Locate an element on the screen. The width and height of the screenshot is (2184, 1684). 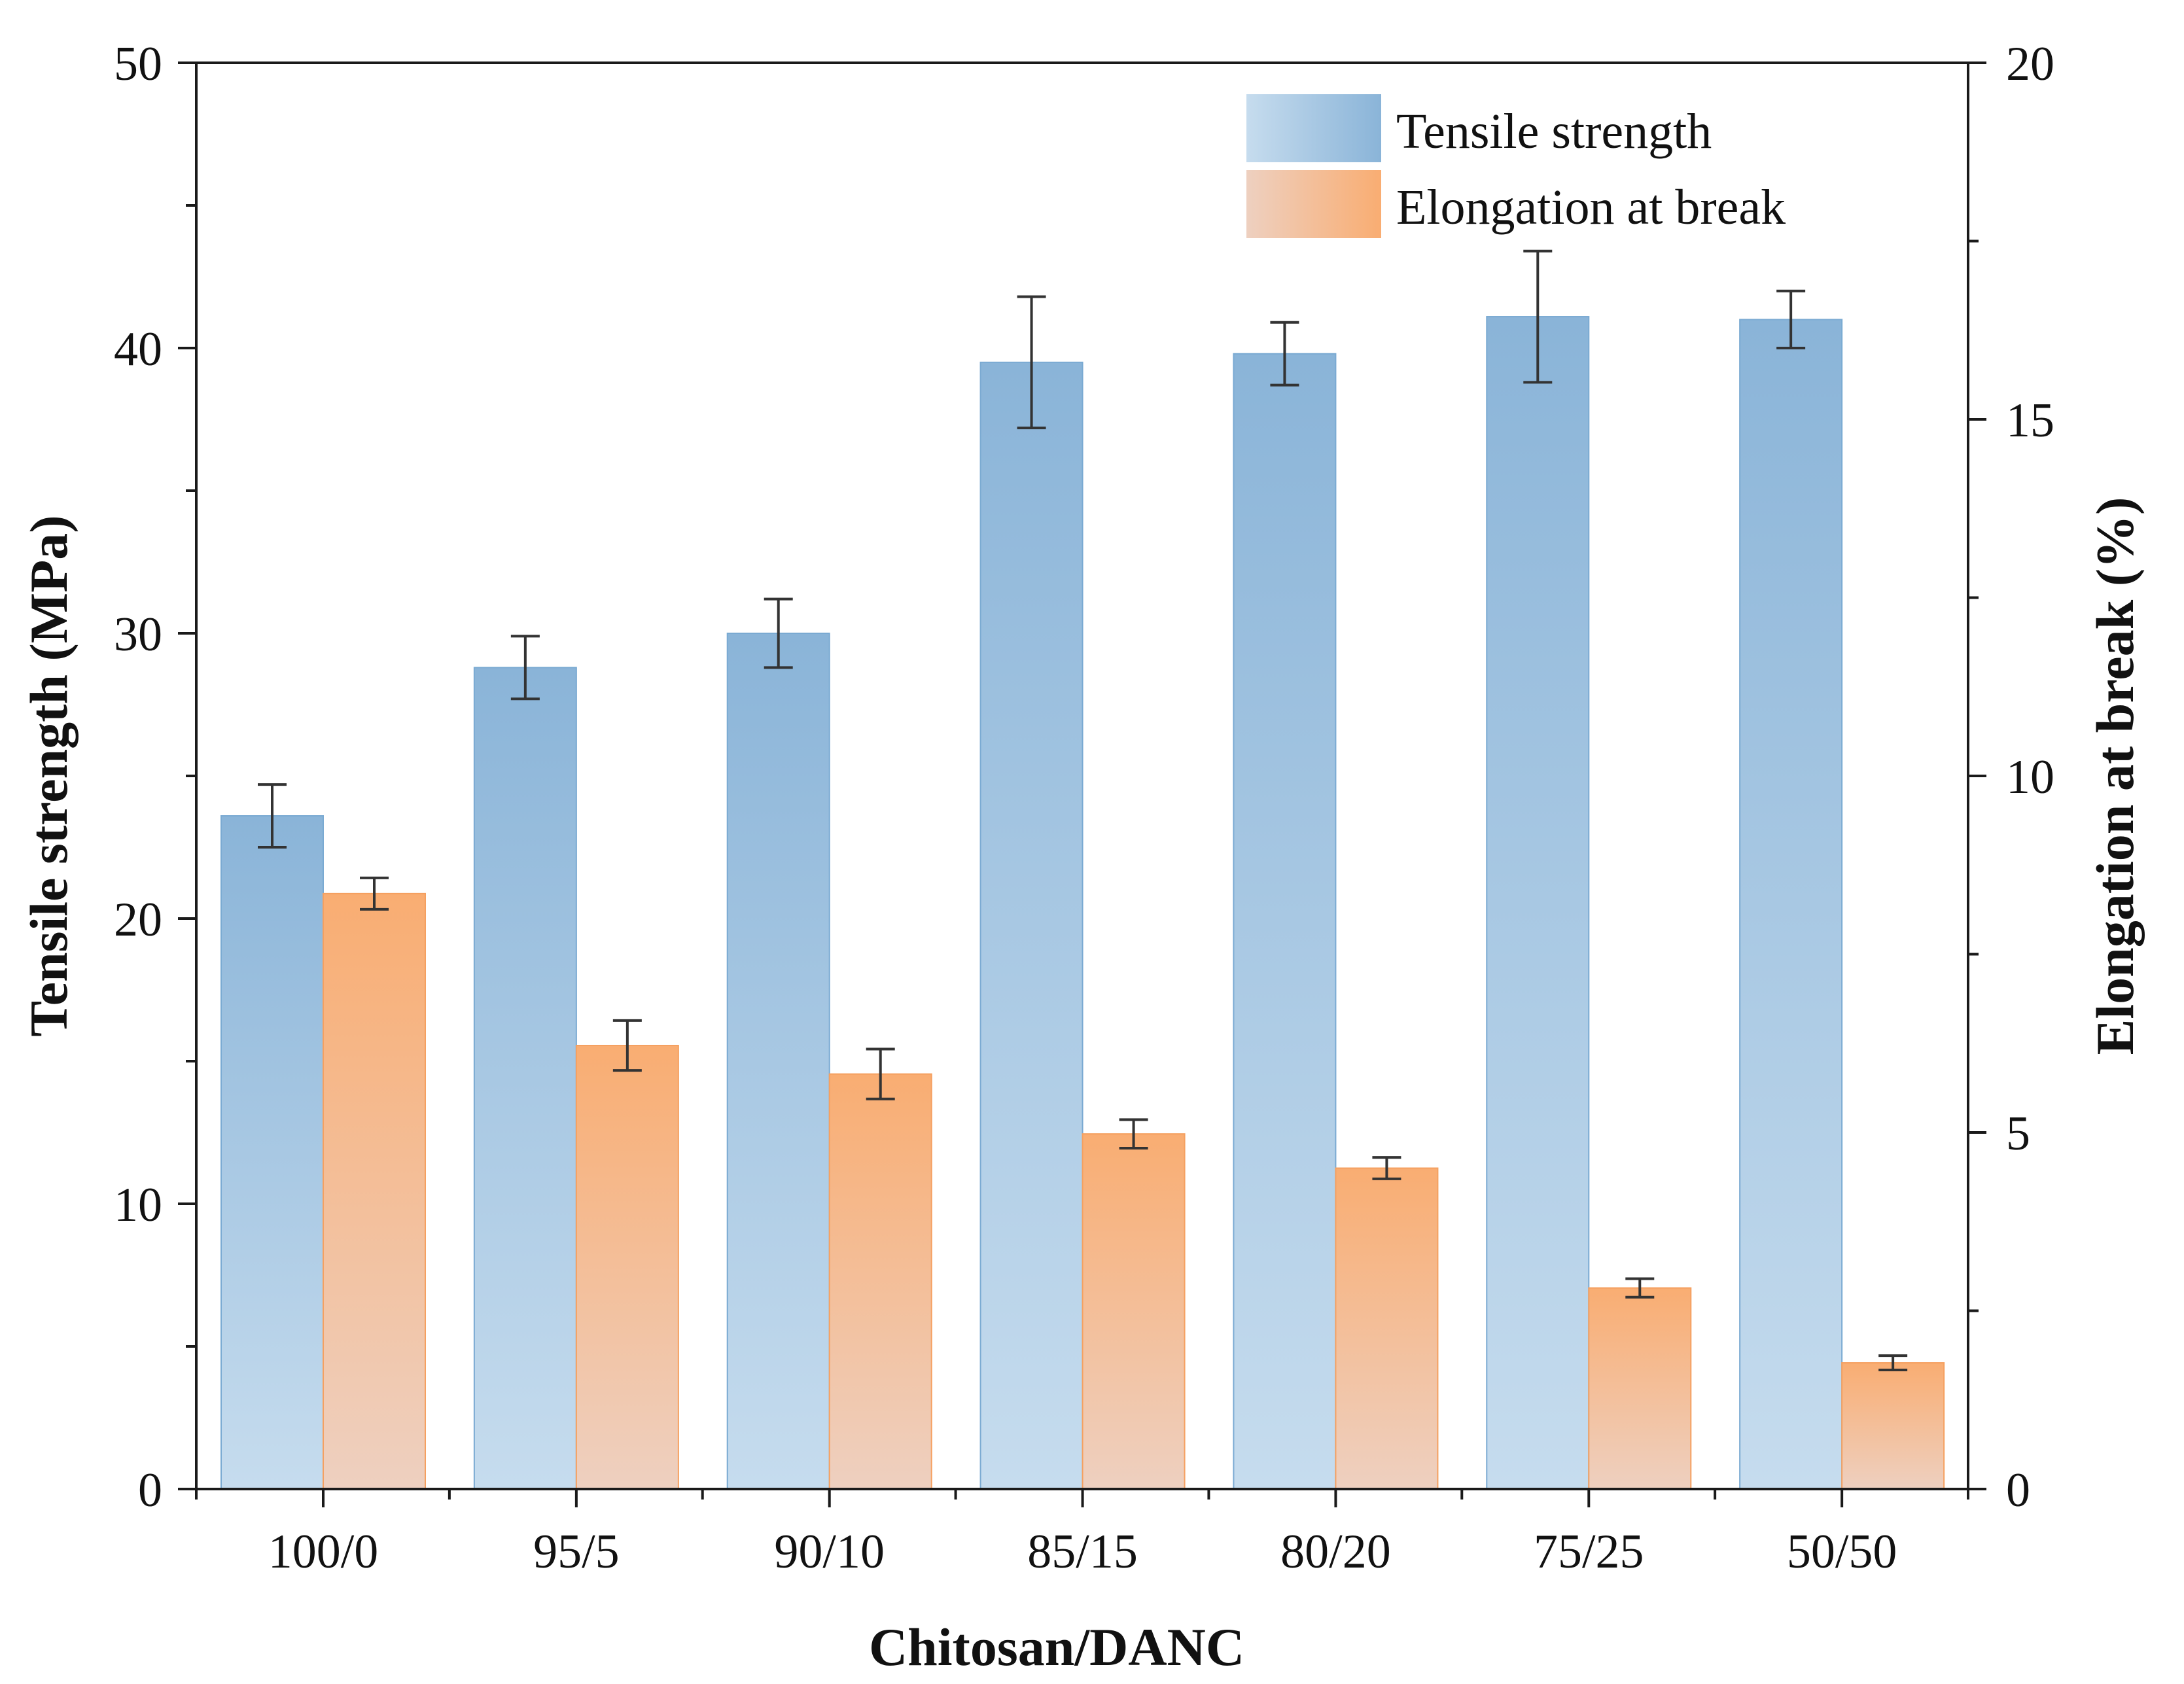
x-tick-label: 50/50 is located at coordinates (1842, 1552).